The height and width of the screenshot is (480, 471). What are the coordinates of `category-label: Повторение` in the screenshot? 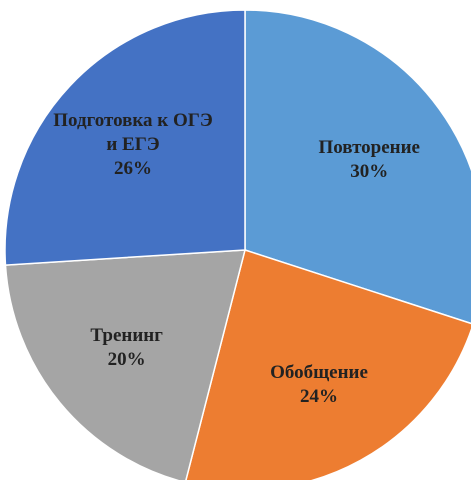 It's located at (369, 147).